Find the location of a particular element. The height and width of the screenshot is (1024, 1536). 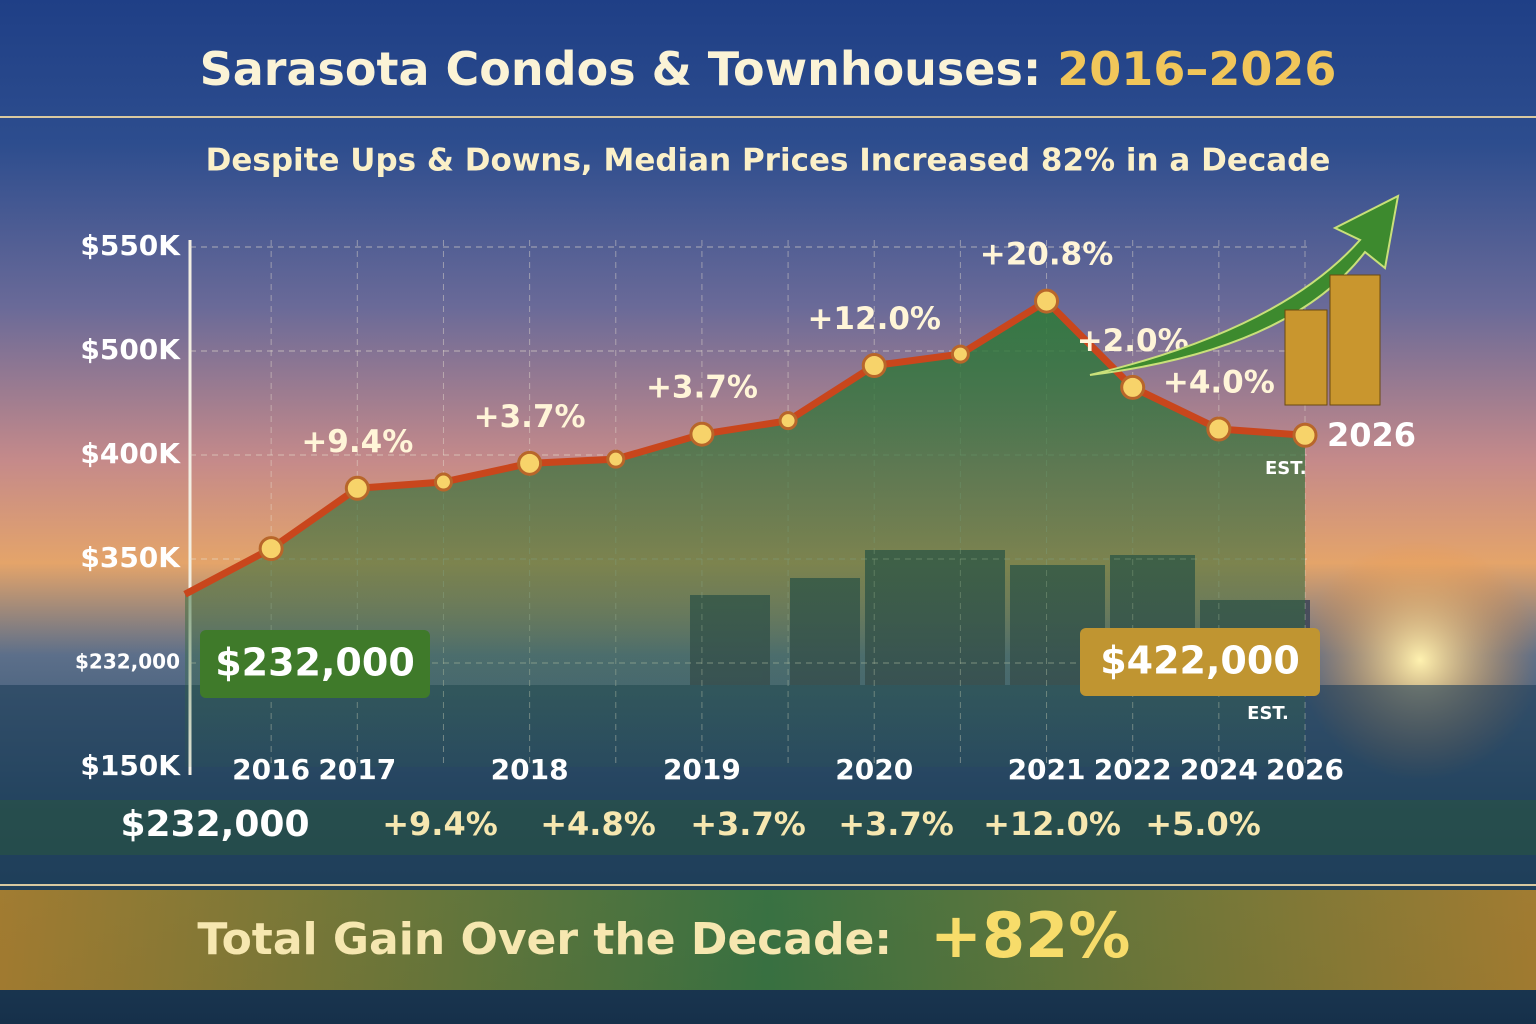

x-tick-label: 2024 is located at coordinates (1219, 769).